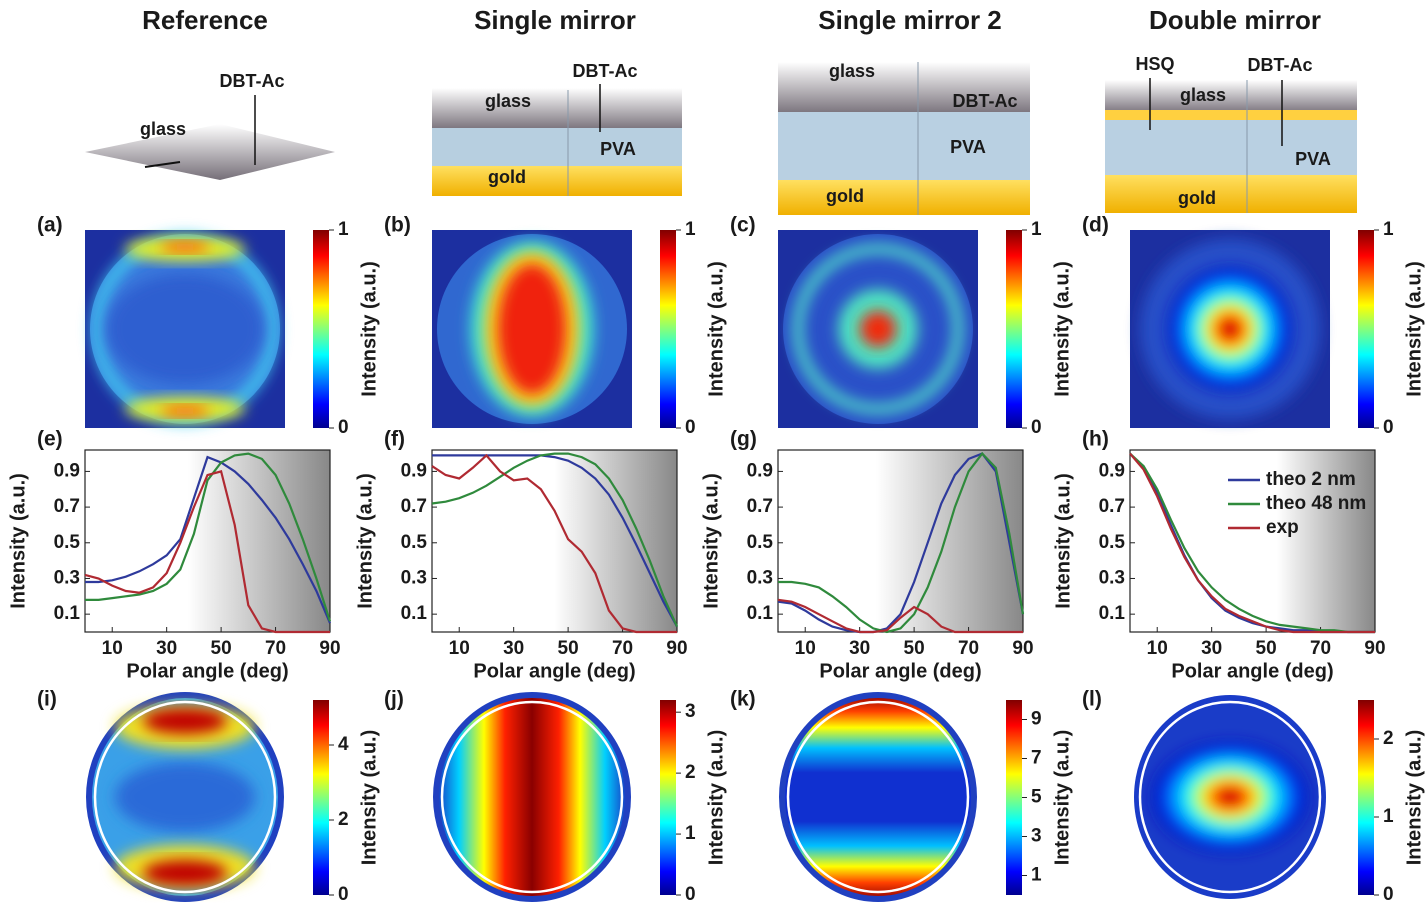 The width and height of the screenshot is (1427, 909). Describe the element at coordinates (743, 439) in the screenshot. I see `panel-label: (g)` at that location.